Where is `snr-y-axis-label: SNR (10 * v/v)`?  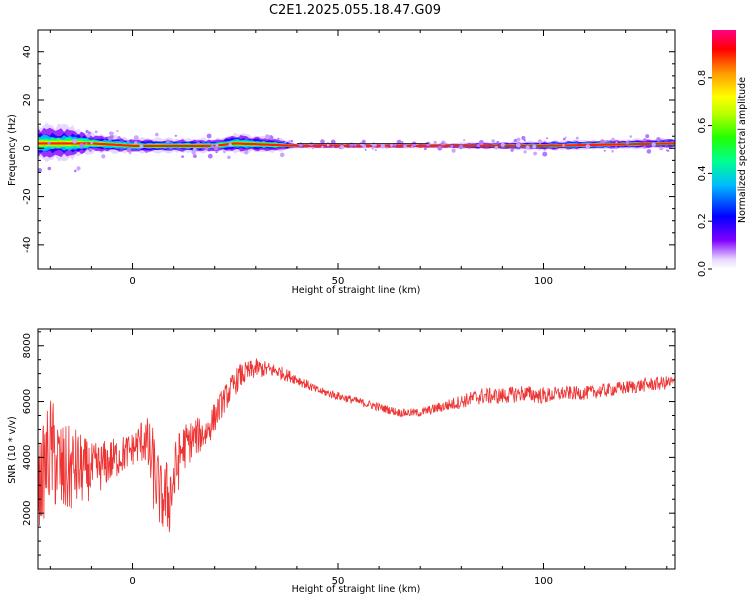
snr-y-axis-label: SNR (10 * v/v) is located at coordinates (12, 450).